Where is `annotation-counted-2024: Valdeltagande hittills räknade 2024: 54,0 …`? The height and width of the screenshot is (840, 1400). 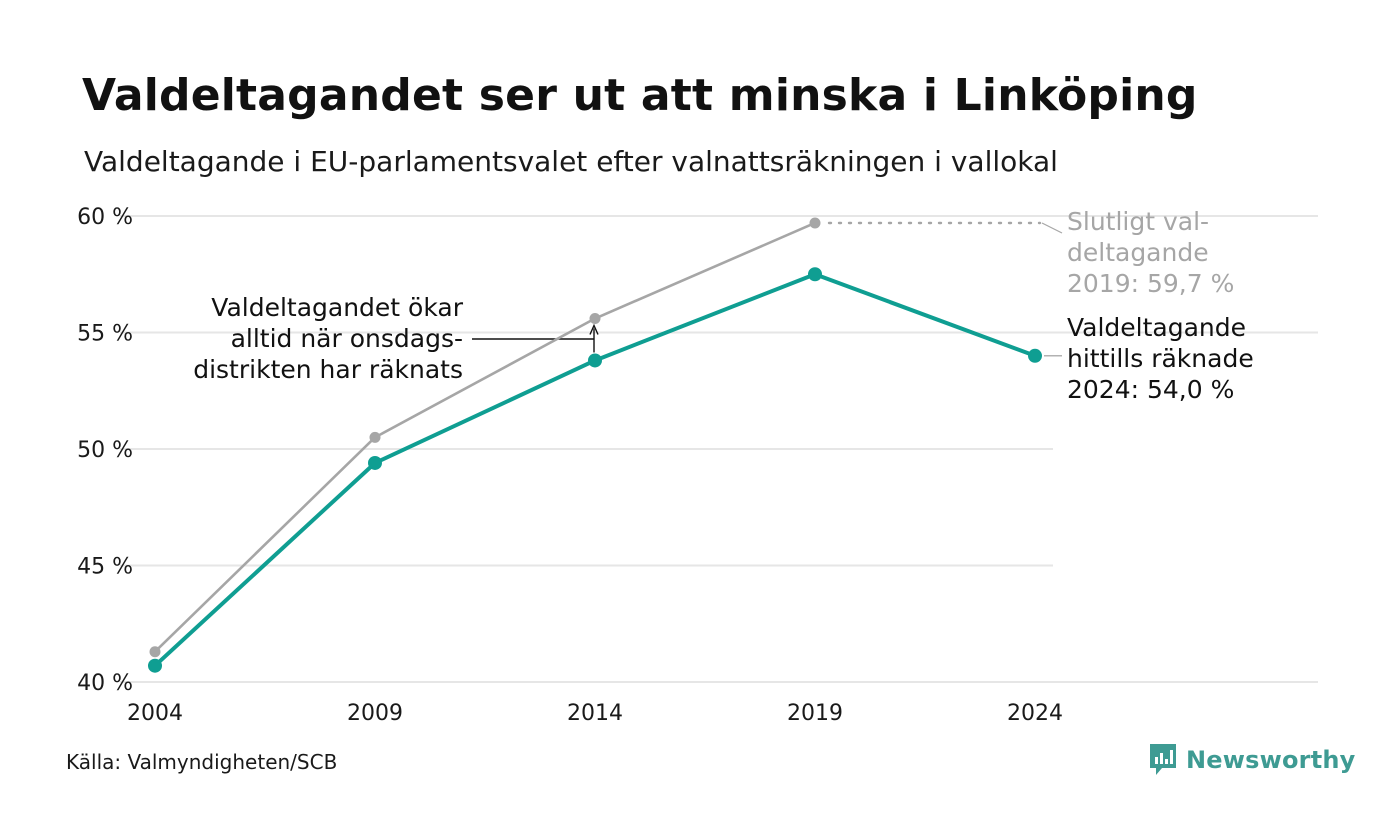
annotation-counted-2024: Valdeltagande hittills räknade 2024: 54,0 … is located at coordinates (1160, 358).